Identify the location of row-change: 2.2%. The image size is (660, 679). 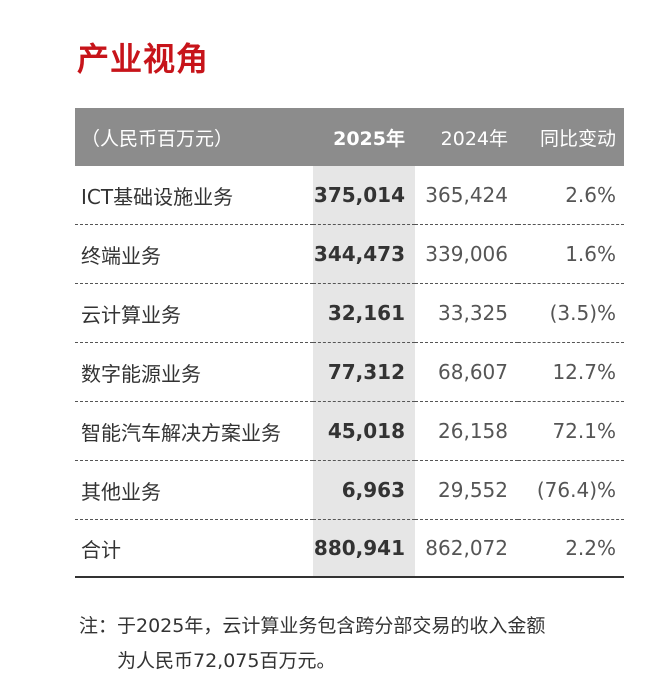
(571, 548).